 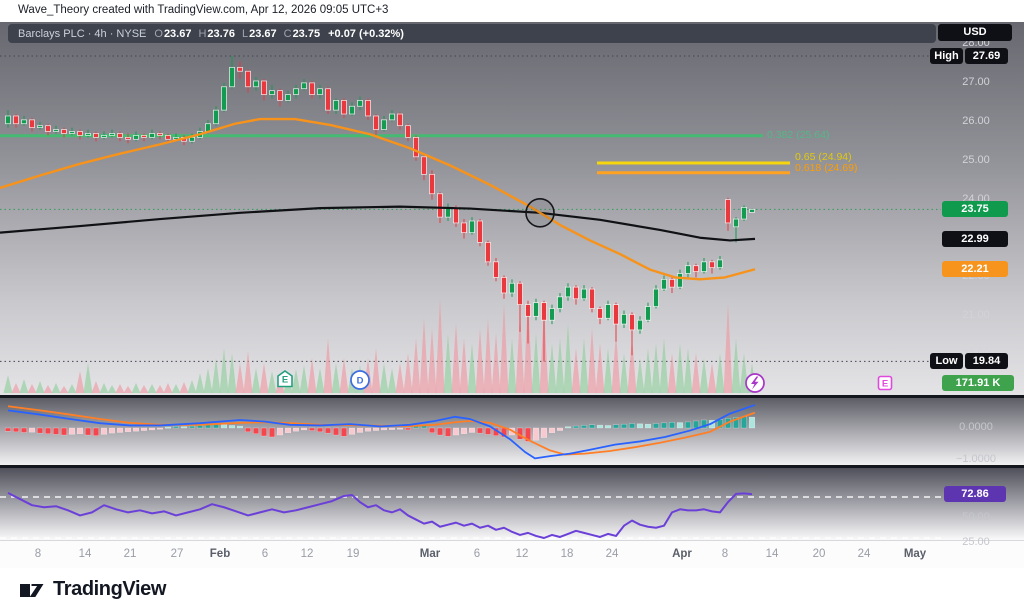 What do you see at coordinates (975, 269) in the screenshot?
I see `fast-ma-price-badge: 22.21` at bounding box center [975, 269].